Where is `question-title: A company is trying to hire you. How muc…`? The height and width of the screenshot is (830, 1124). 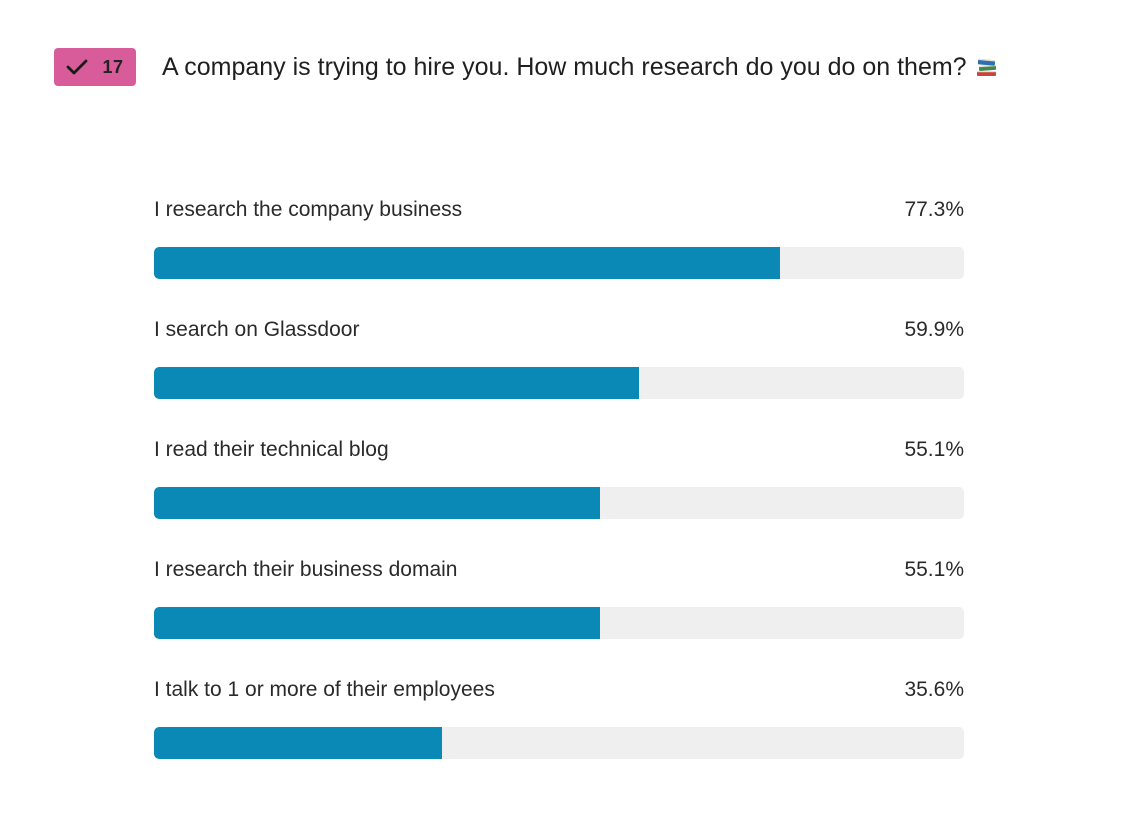
question-title: A company is trying to hire you. How muc… is located at coordinates (564, 66).